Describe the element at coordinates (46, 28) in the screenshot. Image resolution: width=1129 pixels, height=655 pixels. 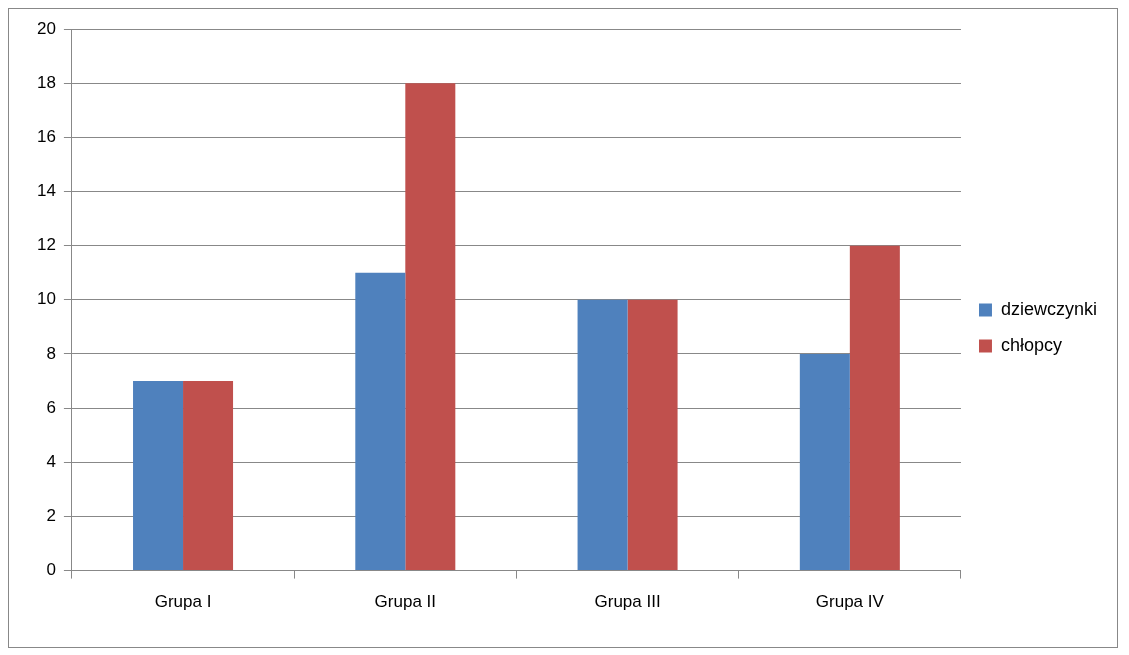
I see `y-tick-label: 20` at that location.